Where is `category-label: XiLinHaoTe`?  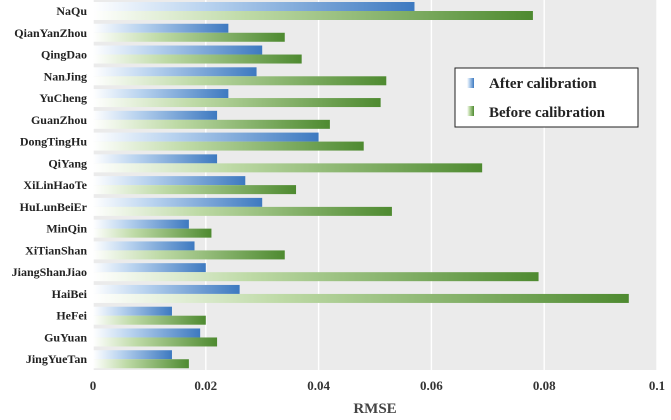
category-label: XiLinHaoTe is located at coordinates (55, 185).